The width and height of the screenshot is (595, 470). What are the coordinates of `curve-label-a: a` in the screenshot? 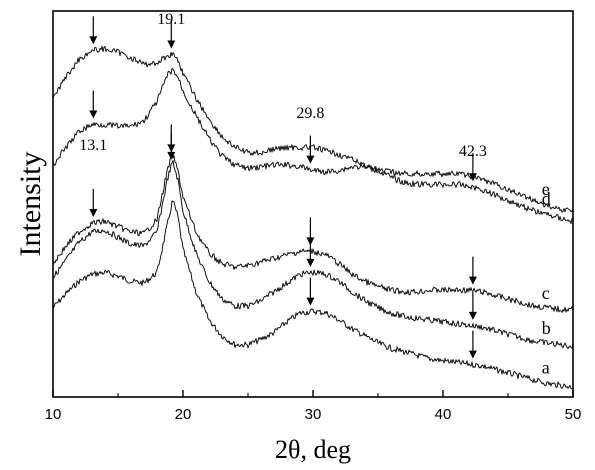 It's located at (546, 368).